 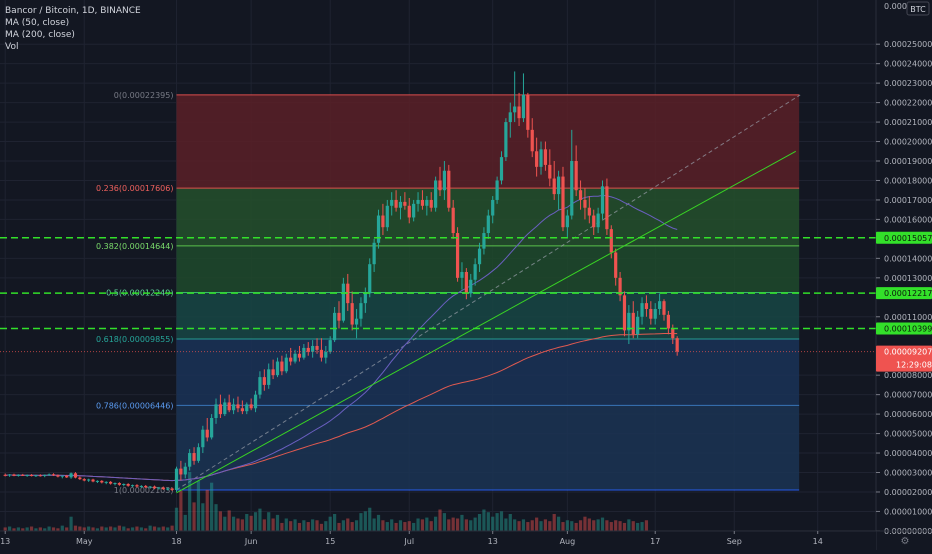 I want to click on indicator-volume: Vol, so click(x=12, y=47).